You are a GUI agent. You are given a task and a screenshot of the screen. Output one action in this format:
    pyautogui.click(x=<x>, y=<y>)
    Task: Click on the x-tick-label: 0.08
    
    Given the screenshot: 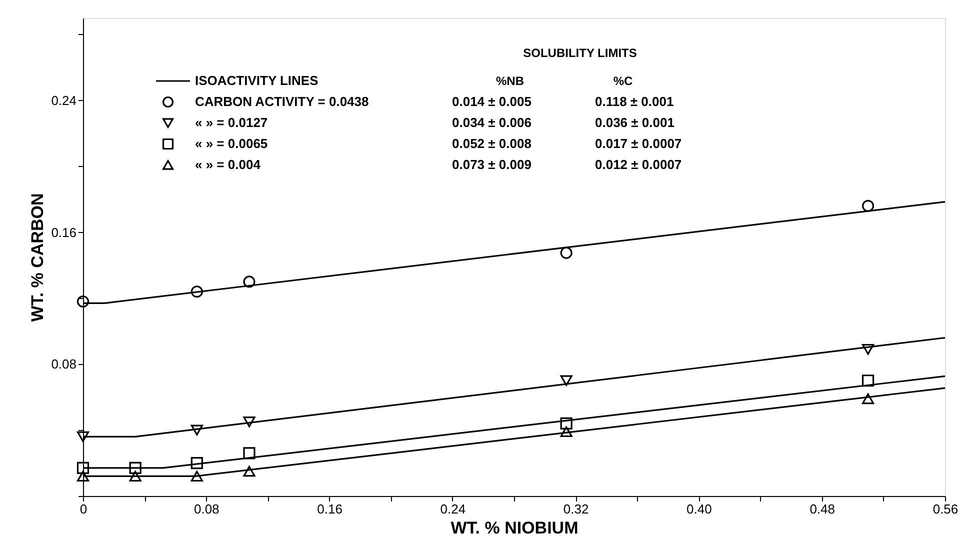 What is the action you would take?
    pyautogui.click(x=207, y=509)
    